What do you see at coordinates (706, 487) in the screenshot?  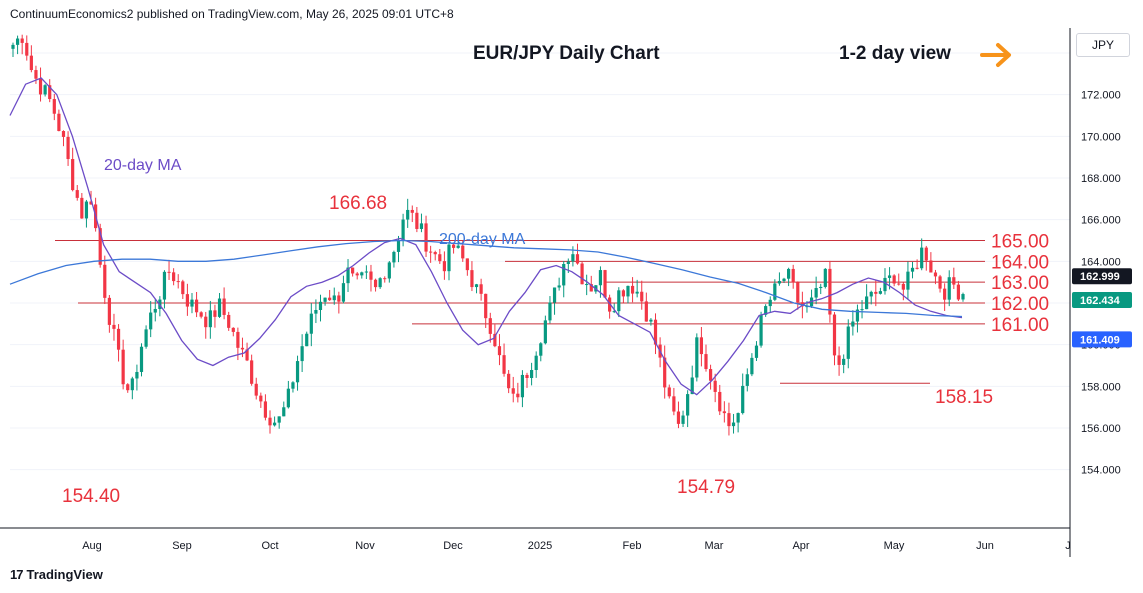 I see `low-feb-annotation: 154.79` at bounding box center [706, 487].